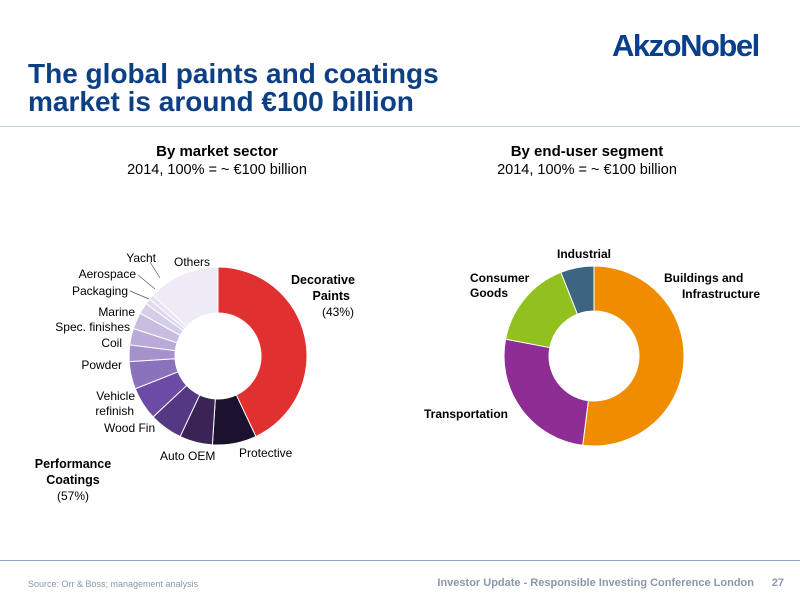 This screenshot has width=800, height=600. I want to click on label-auto-oem: Auto OEM, so click(187, 456).